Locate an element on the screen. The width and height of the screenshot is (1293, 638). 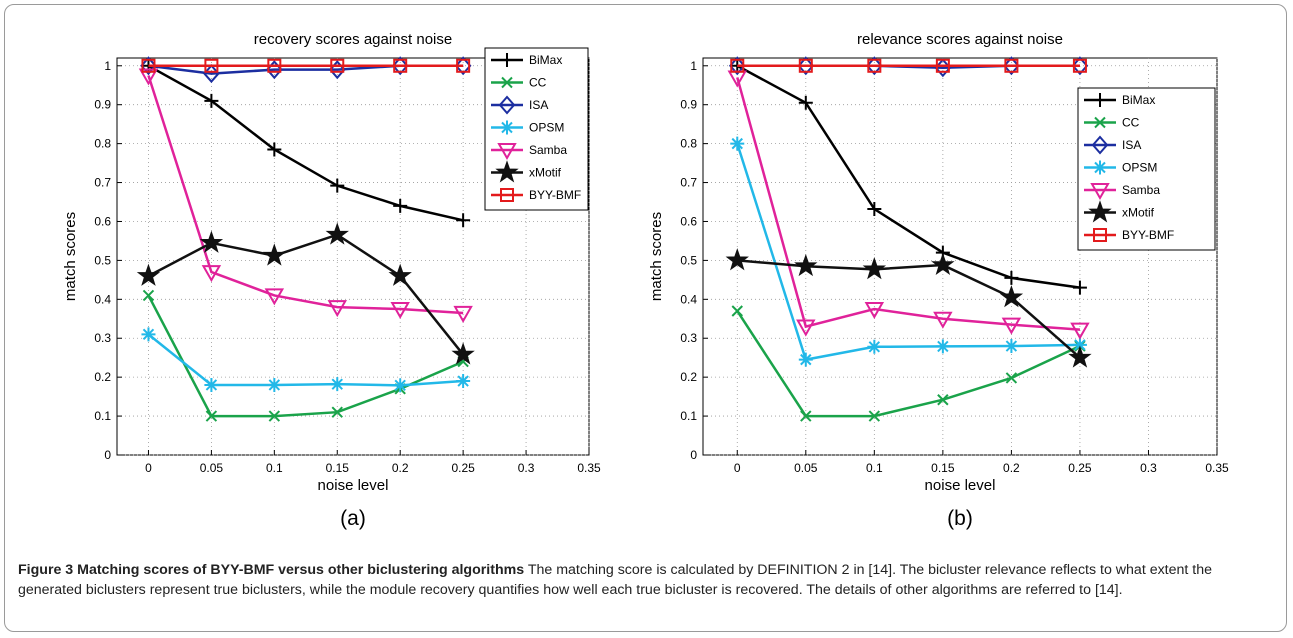
y-axis-label: match scores is located at coordinates (656, 256).